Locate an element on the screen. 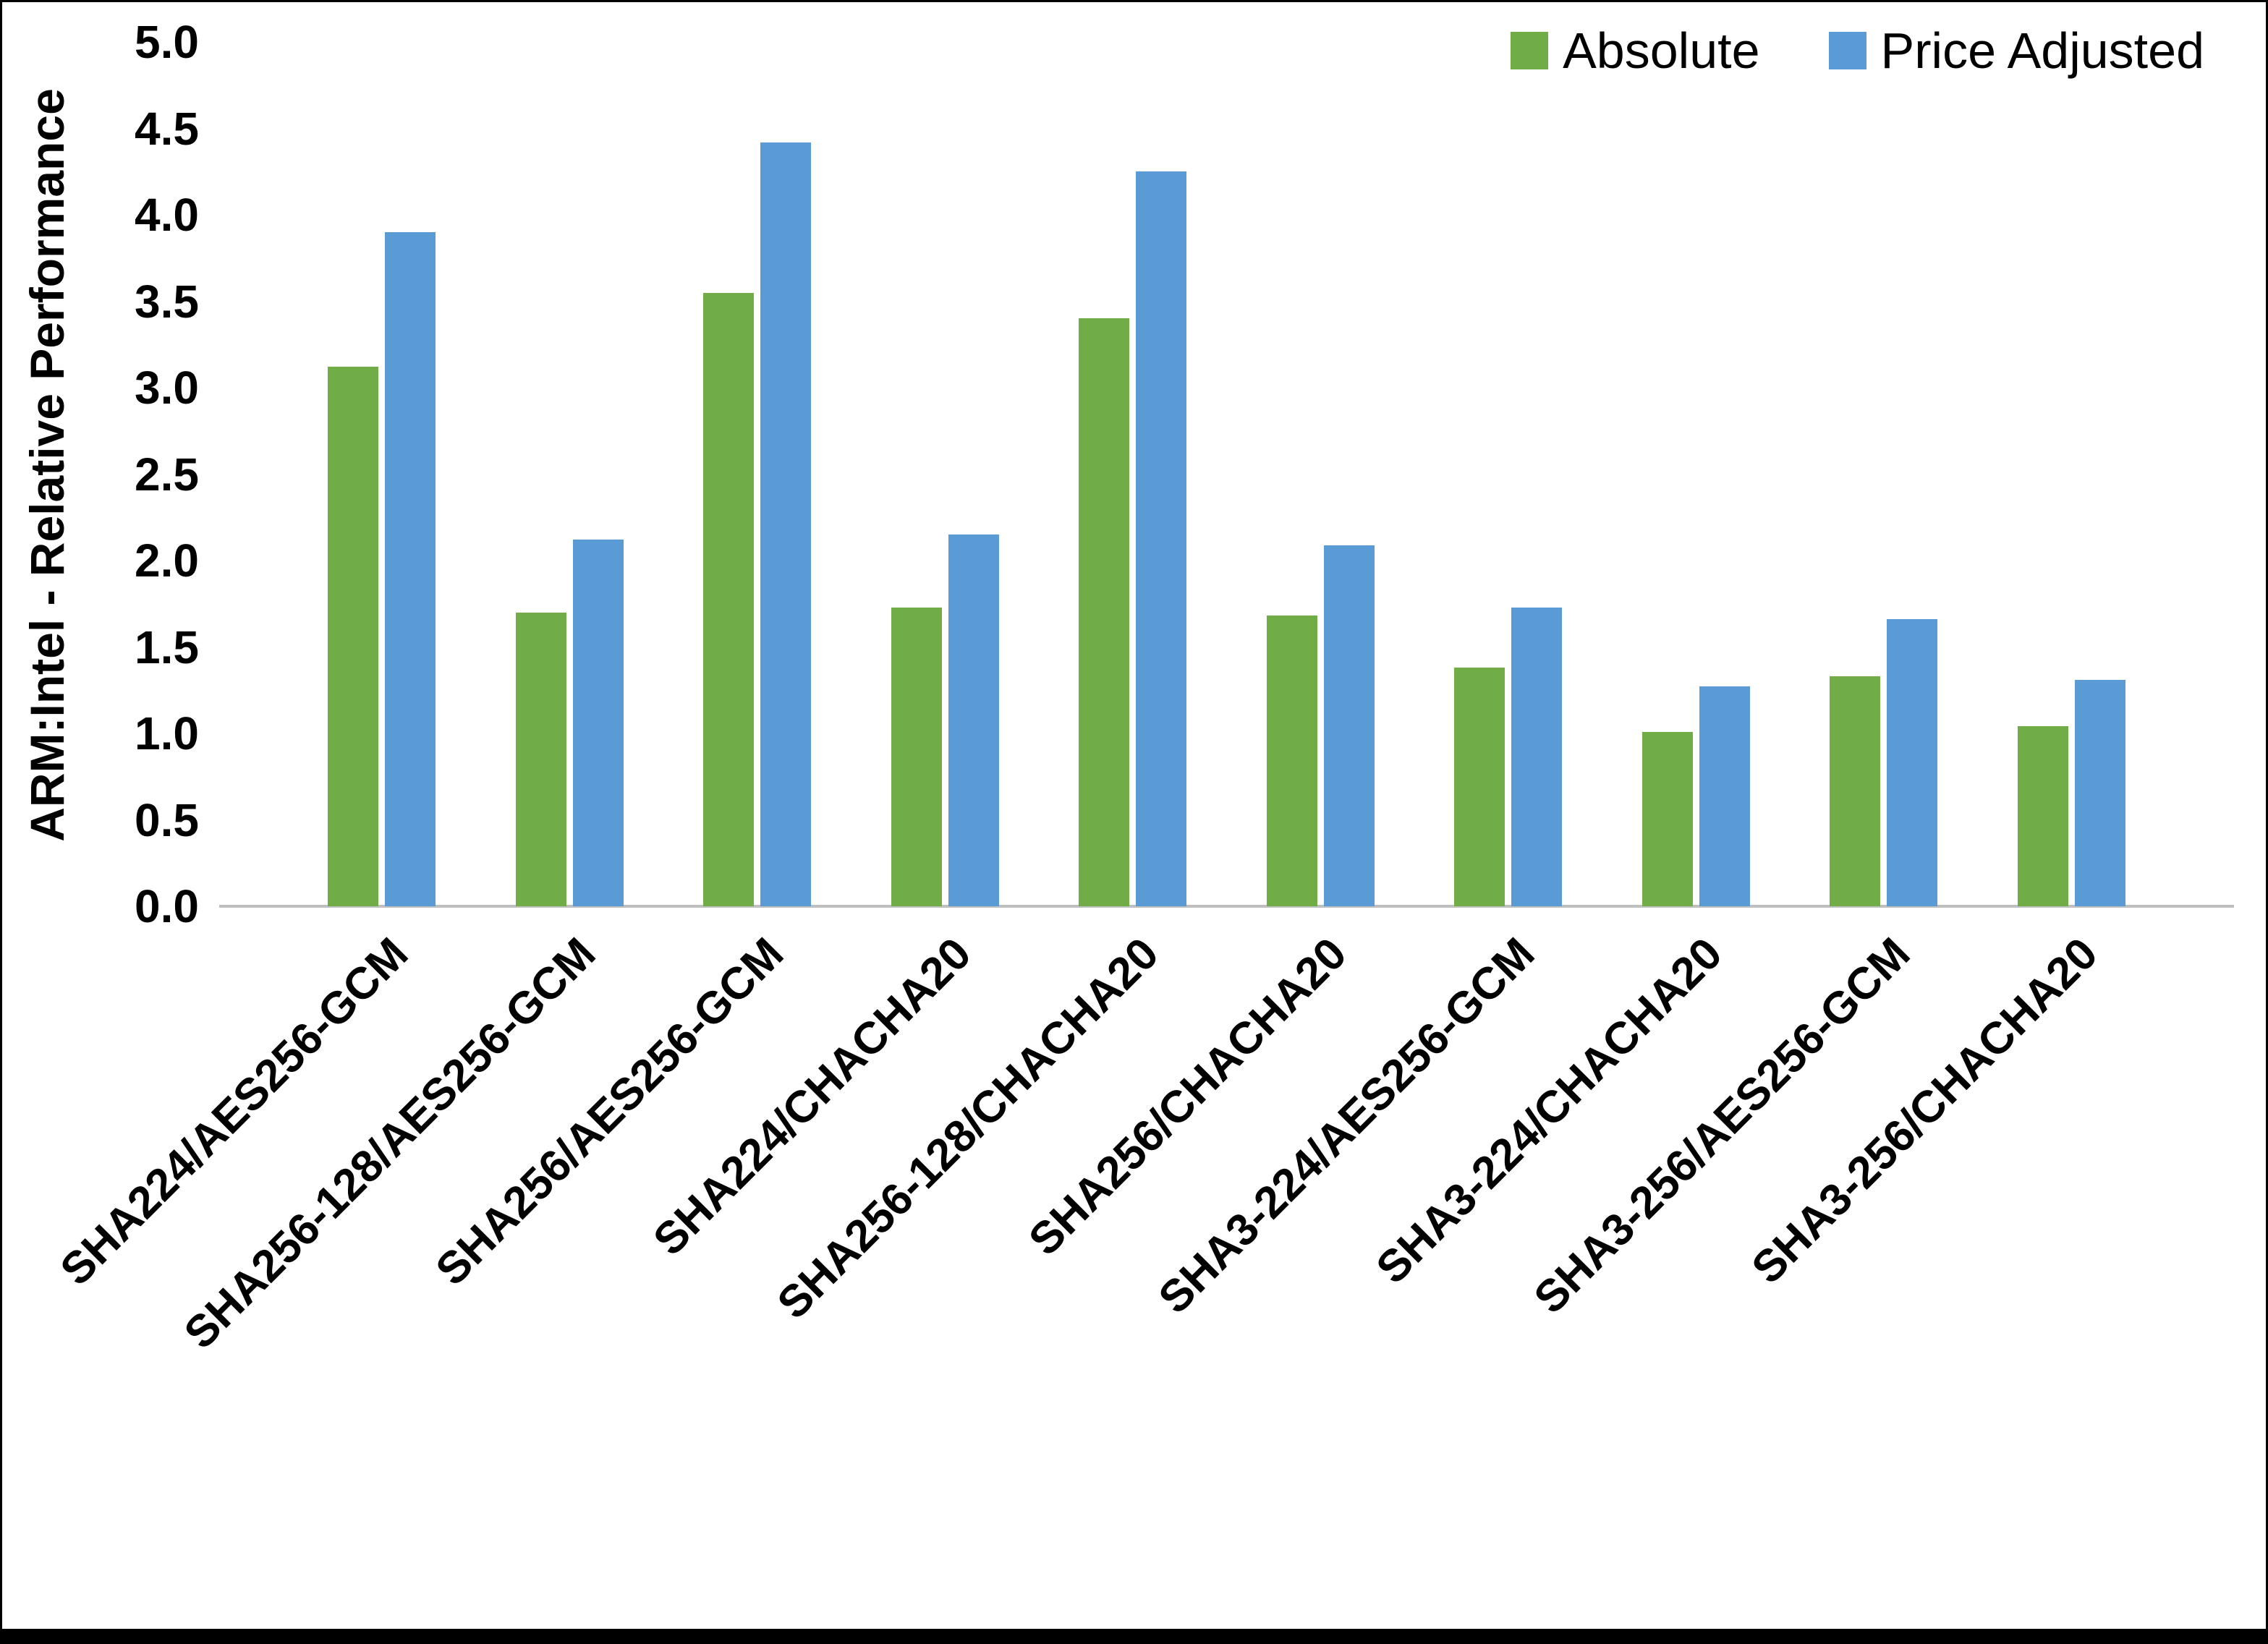 The image size is (2268, 1644). legend-label: Absolute is located at coordinates (1661, 50).